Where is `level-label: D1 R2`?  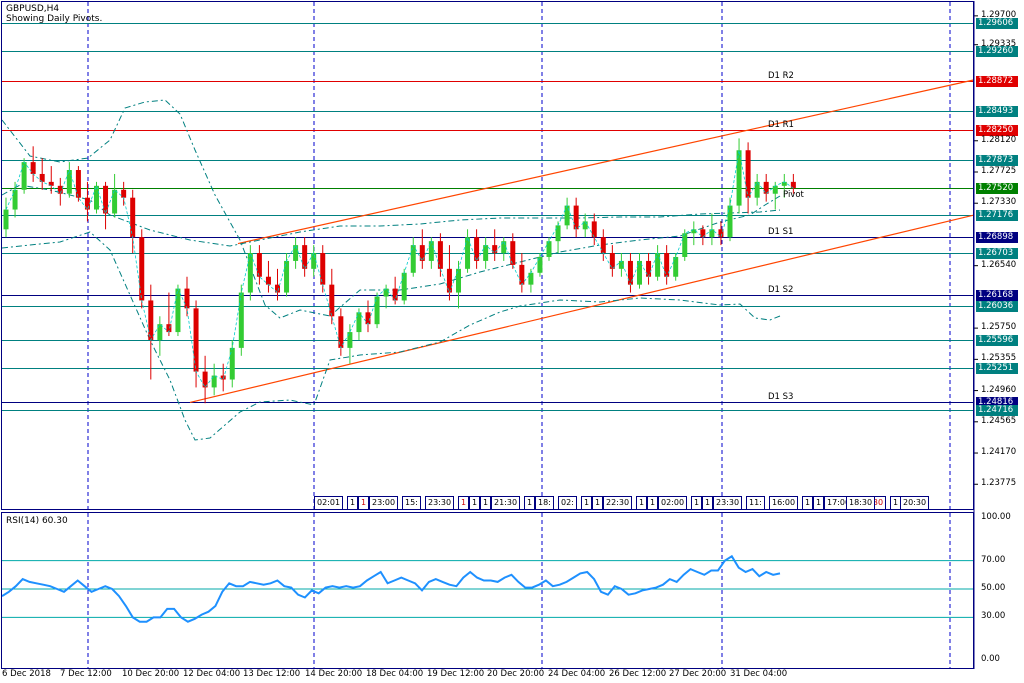 level-label: D1 R2 is located at coordinates (781, 75).